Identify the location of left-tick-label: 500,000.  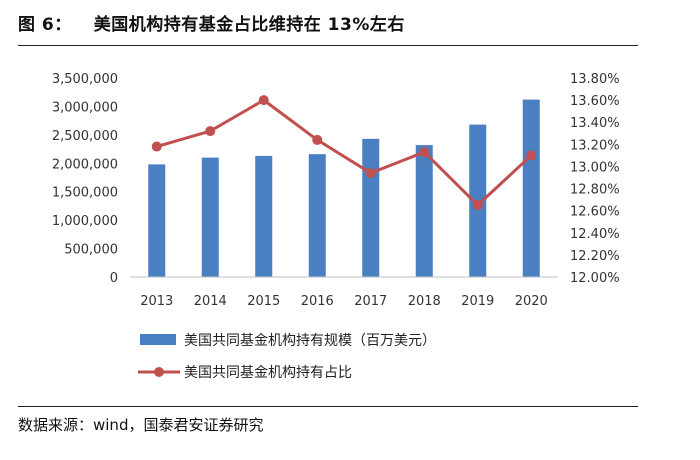
(91, 250).